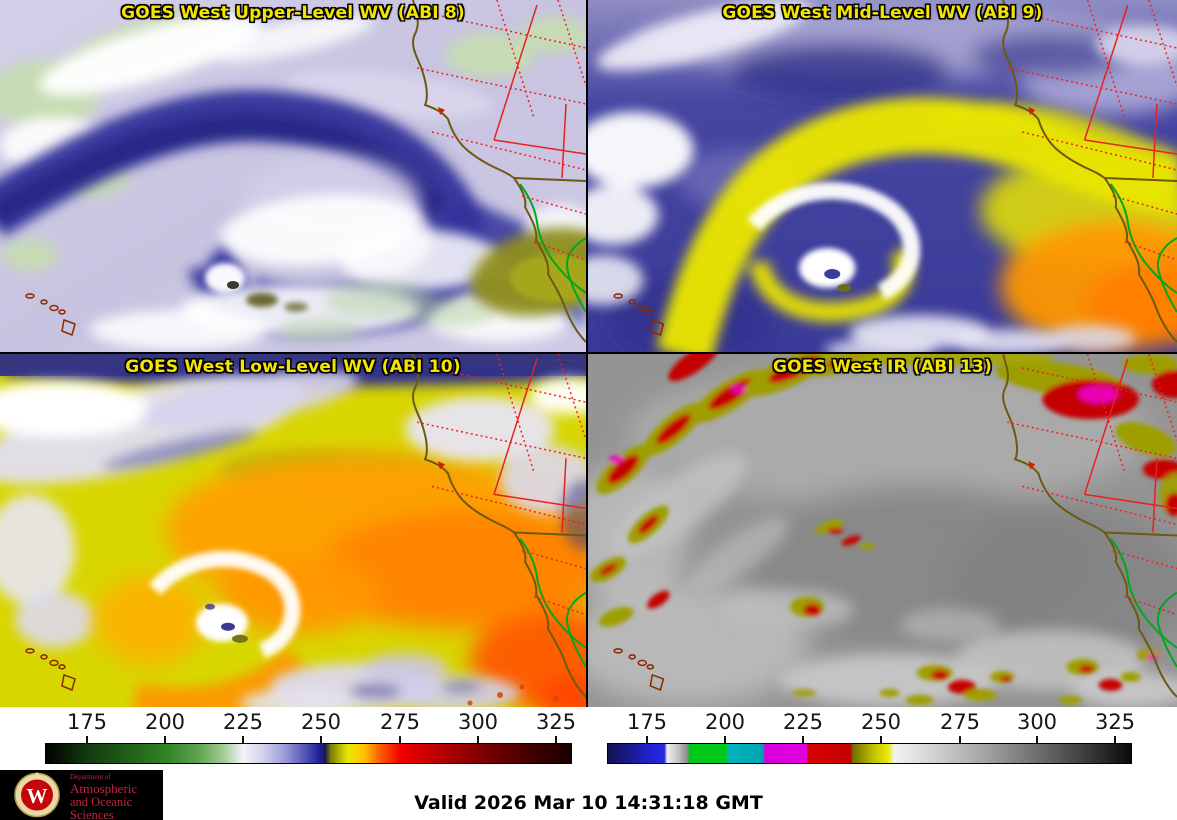  Describe the element at coordinates (647, 722) in the screenshot. I see `ir-scale-label: 175` at that location.